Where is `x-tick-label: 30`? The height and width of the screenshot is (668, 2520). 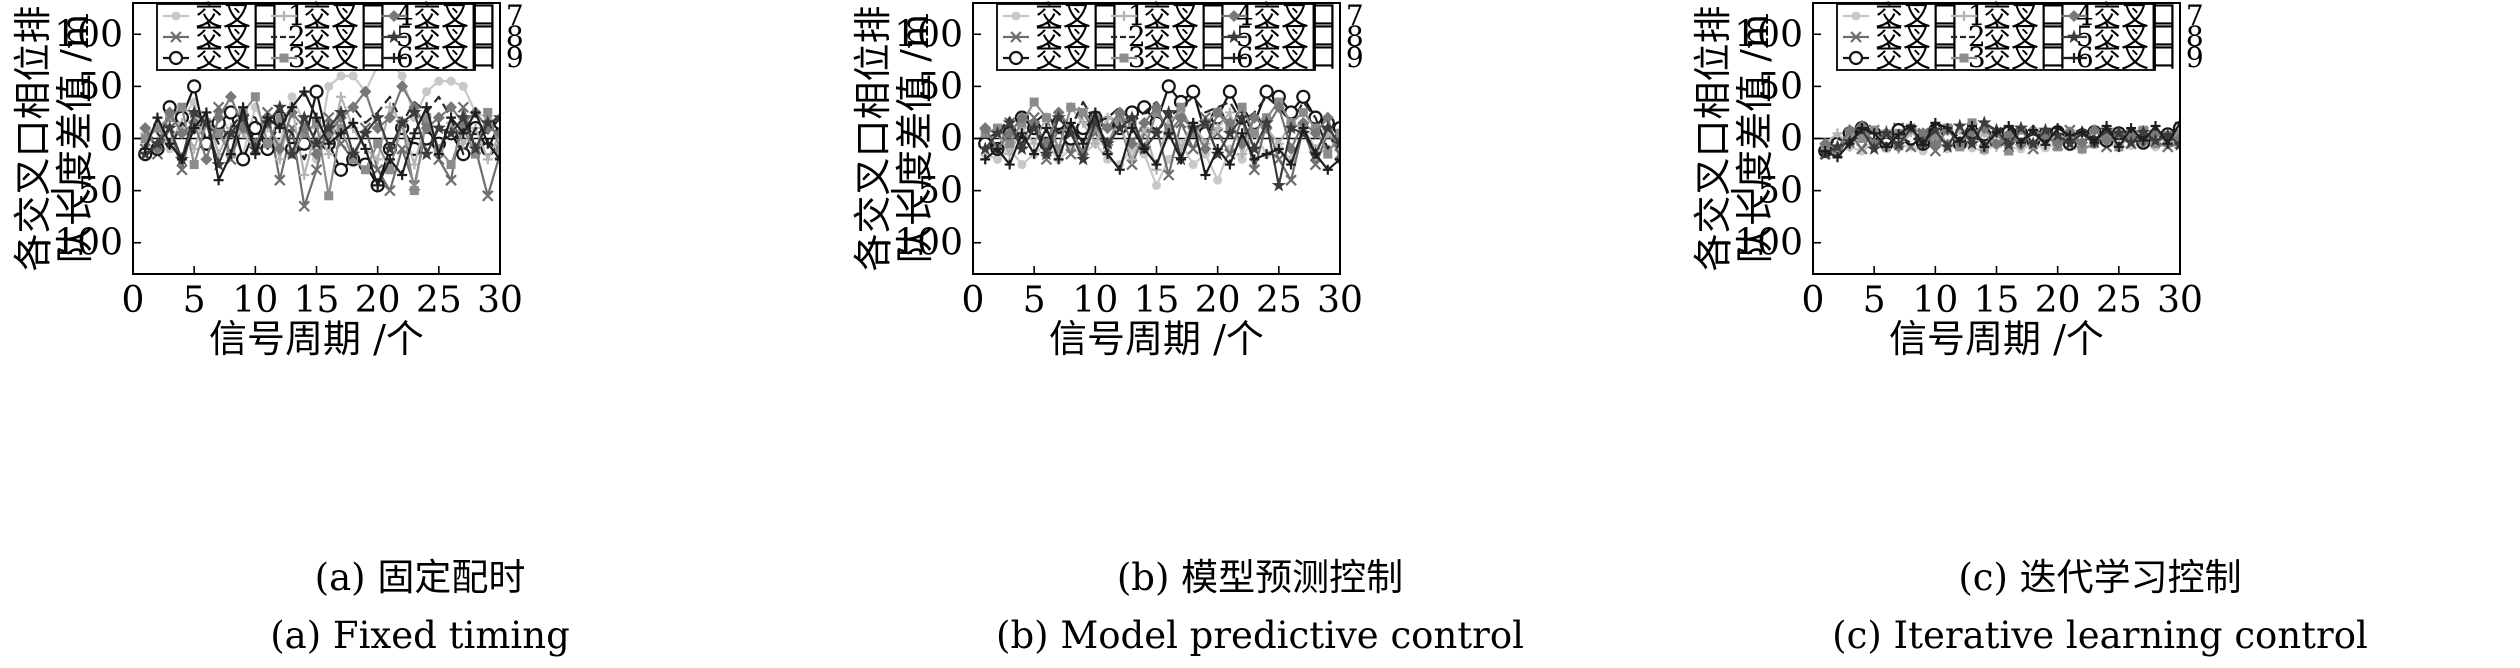
x-tick-label: 30 is located at coordinates (500, 300).